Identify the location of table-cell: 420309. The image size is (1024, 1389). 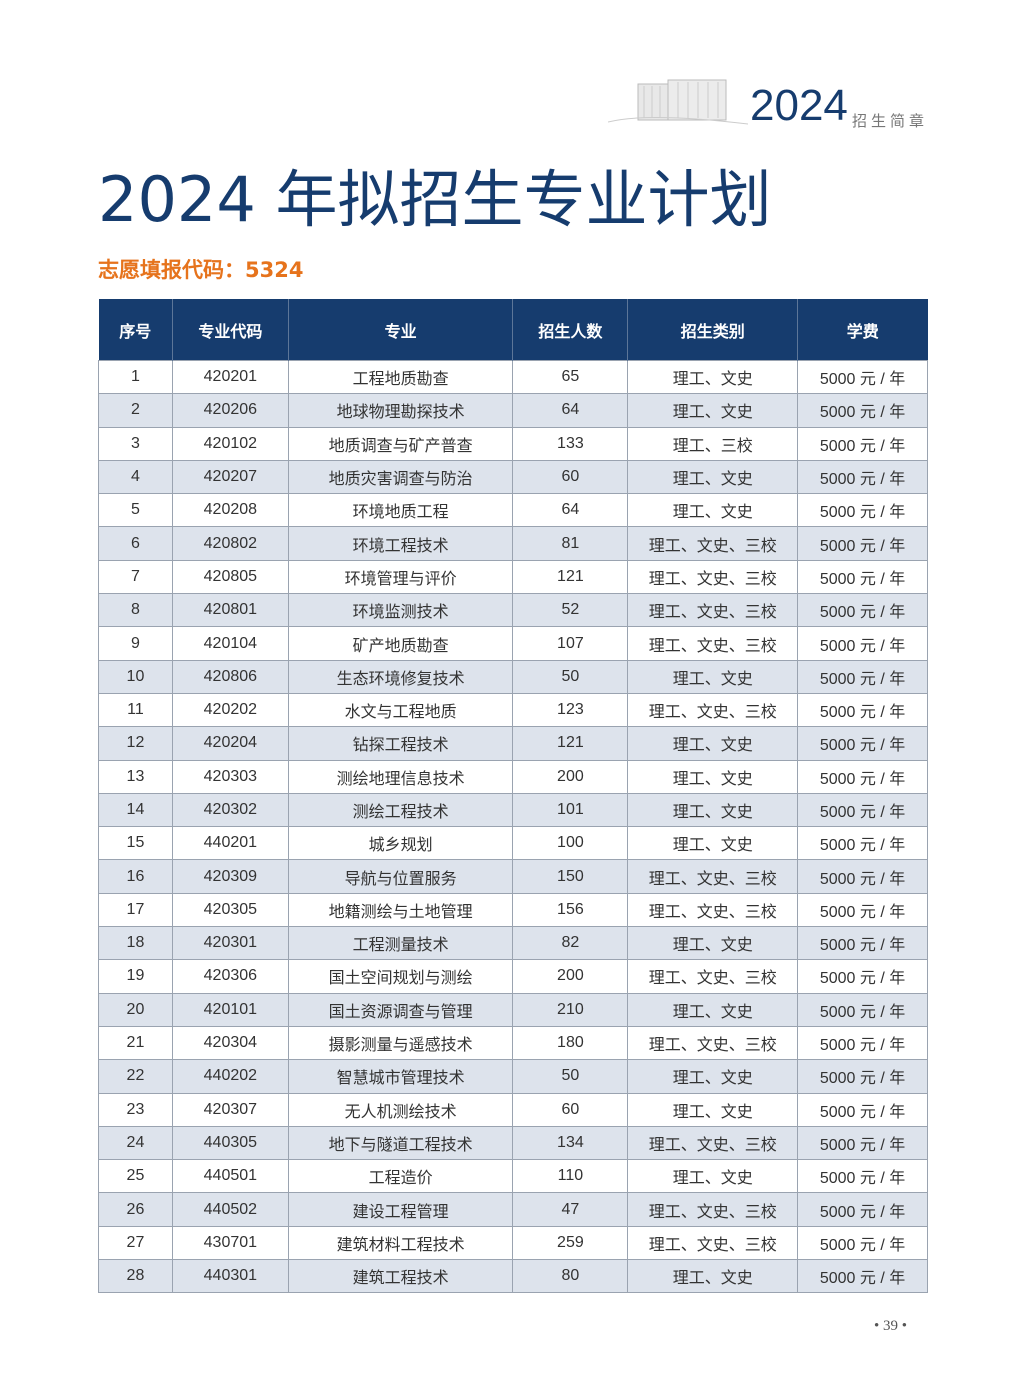
(230, 876).